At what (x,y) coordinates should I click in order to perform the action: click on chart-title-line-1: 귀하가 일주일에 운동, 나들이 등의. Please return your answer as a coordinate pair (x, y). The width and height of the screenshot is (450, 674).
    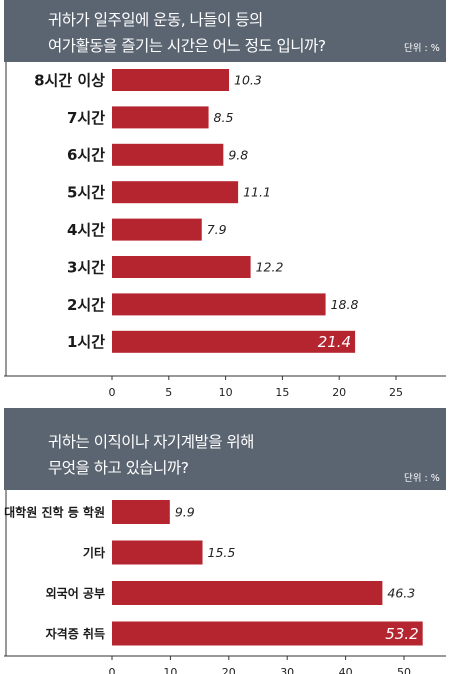
    Looking at the image, I should click on (155, 20).